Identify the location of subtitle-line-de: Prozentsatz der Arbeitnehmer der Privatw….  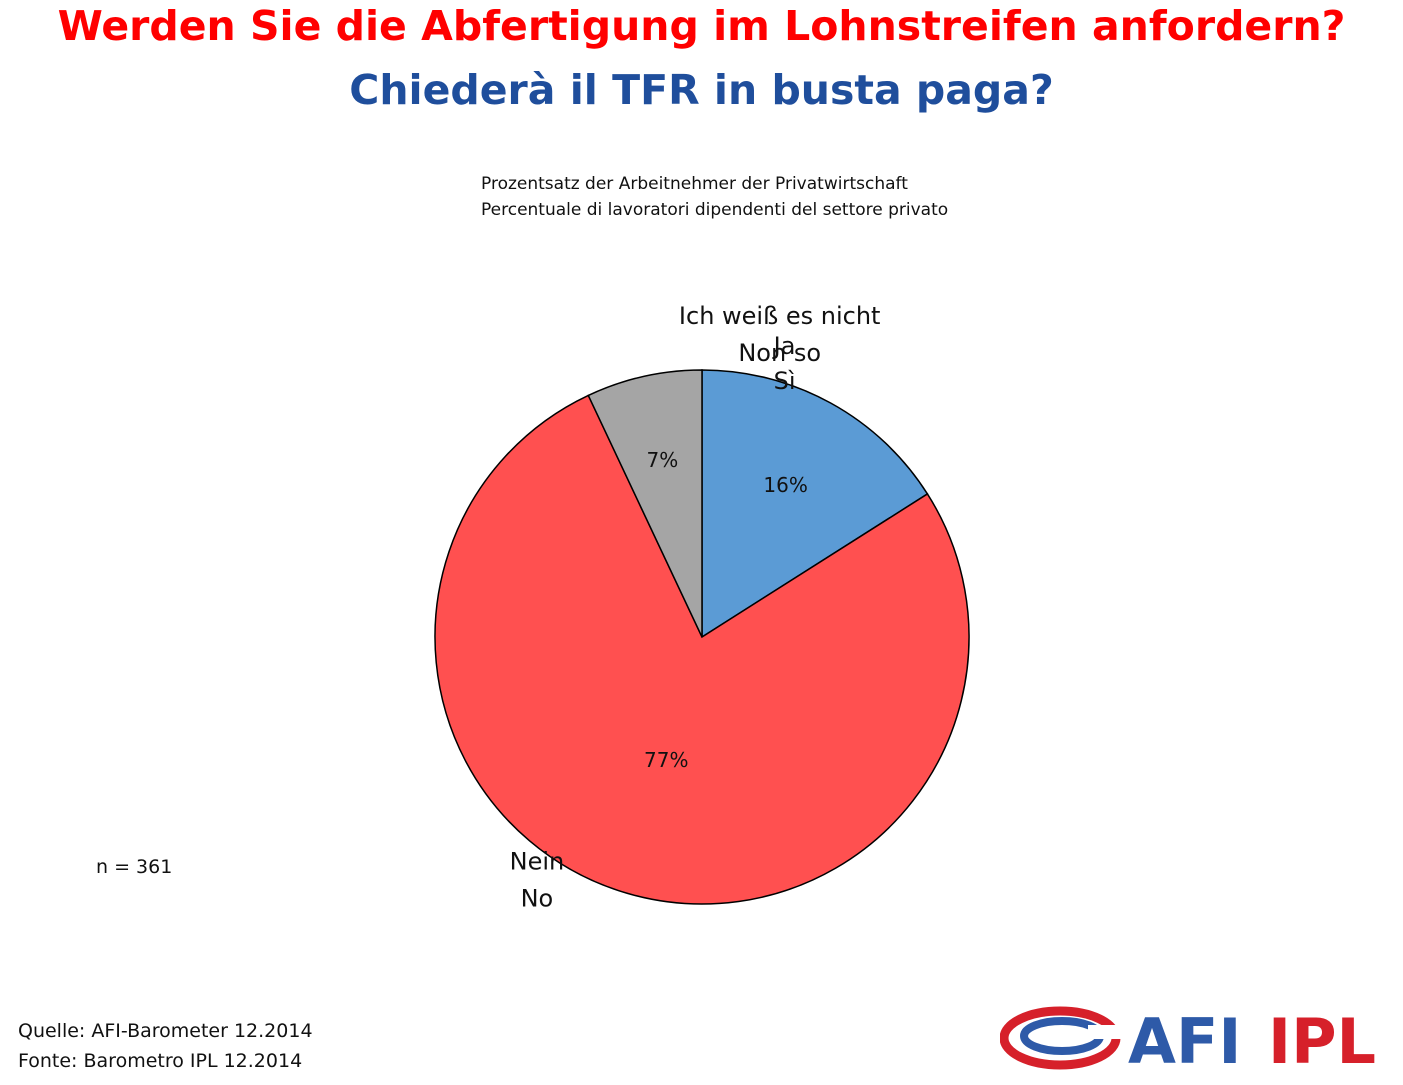
(694, 184).